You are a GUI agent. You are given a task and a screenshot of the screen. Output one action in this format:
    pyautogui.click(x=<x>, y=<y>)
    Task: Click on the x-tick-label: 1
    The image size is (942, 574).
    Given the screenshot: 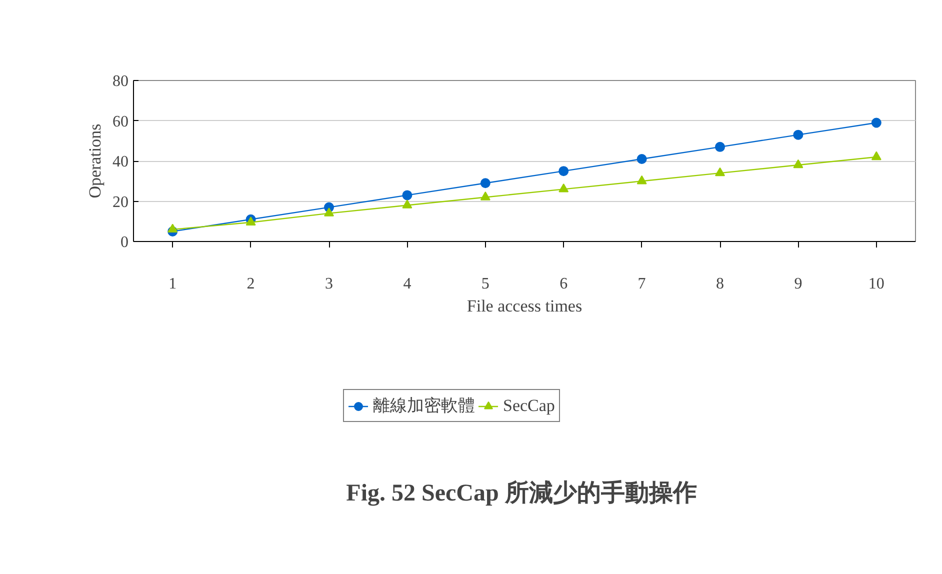 What is the action you would take?
    pyautogui.click(x=172, y=284)
    